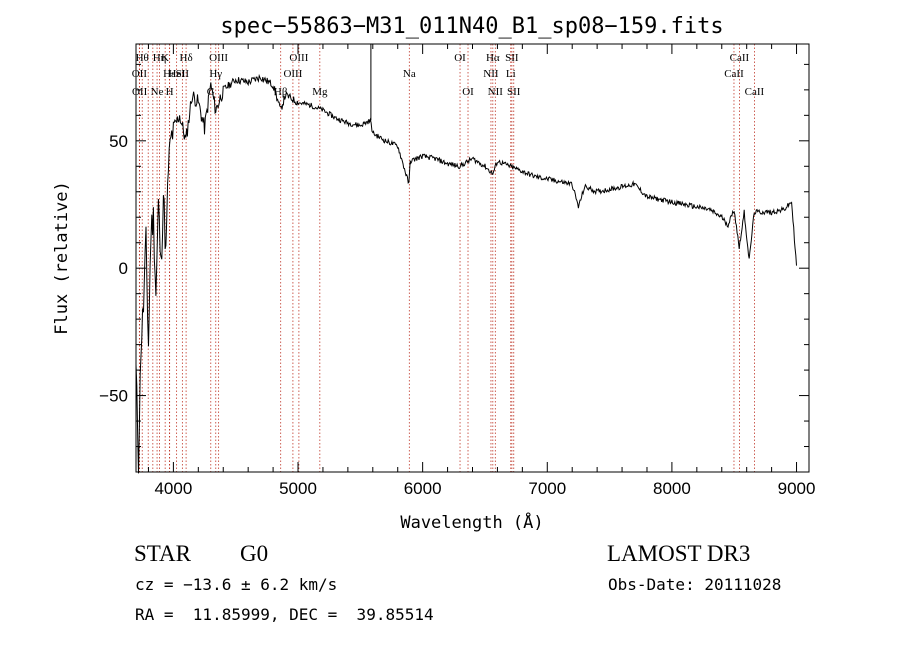 The height and width of the screenshot is (649, 900). I want to click on line-label: Hθ, so click(142, 58).